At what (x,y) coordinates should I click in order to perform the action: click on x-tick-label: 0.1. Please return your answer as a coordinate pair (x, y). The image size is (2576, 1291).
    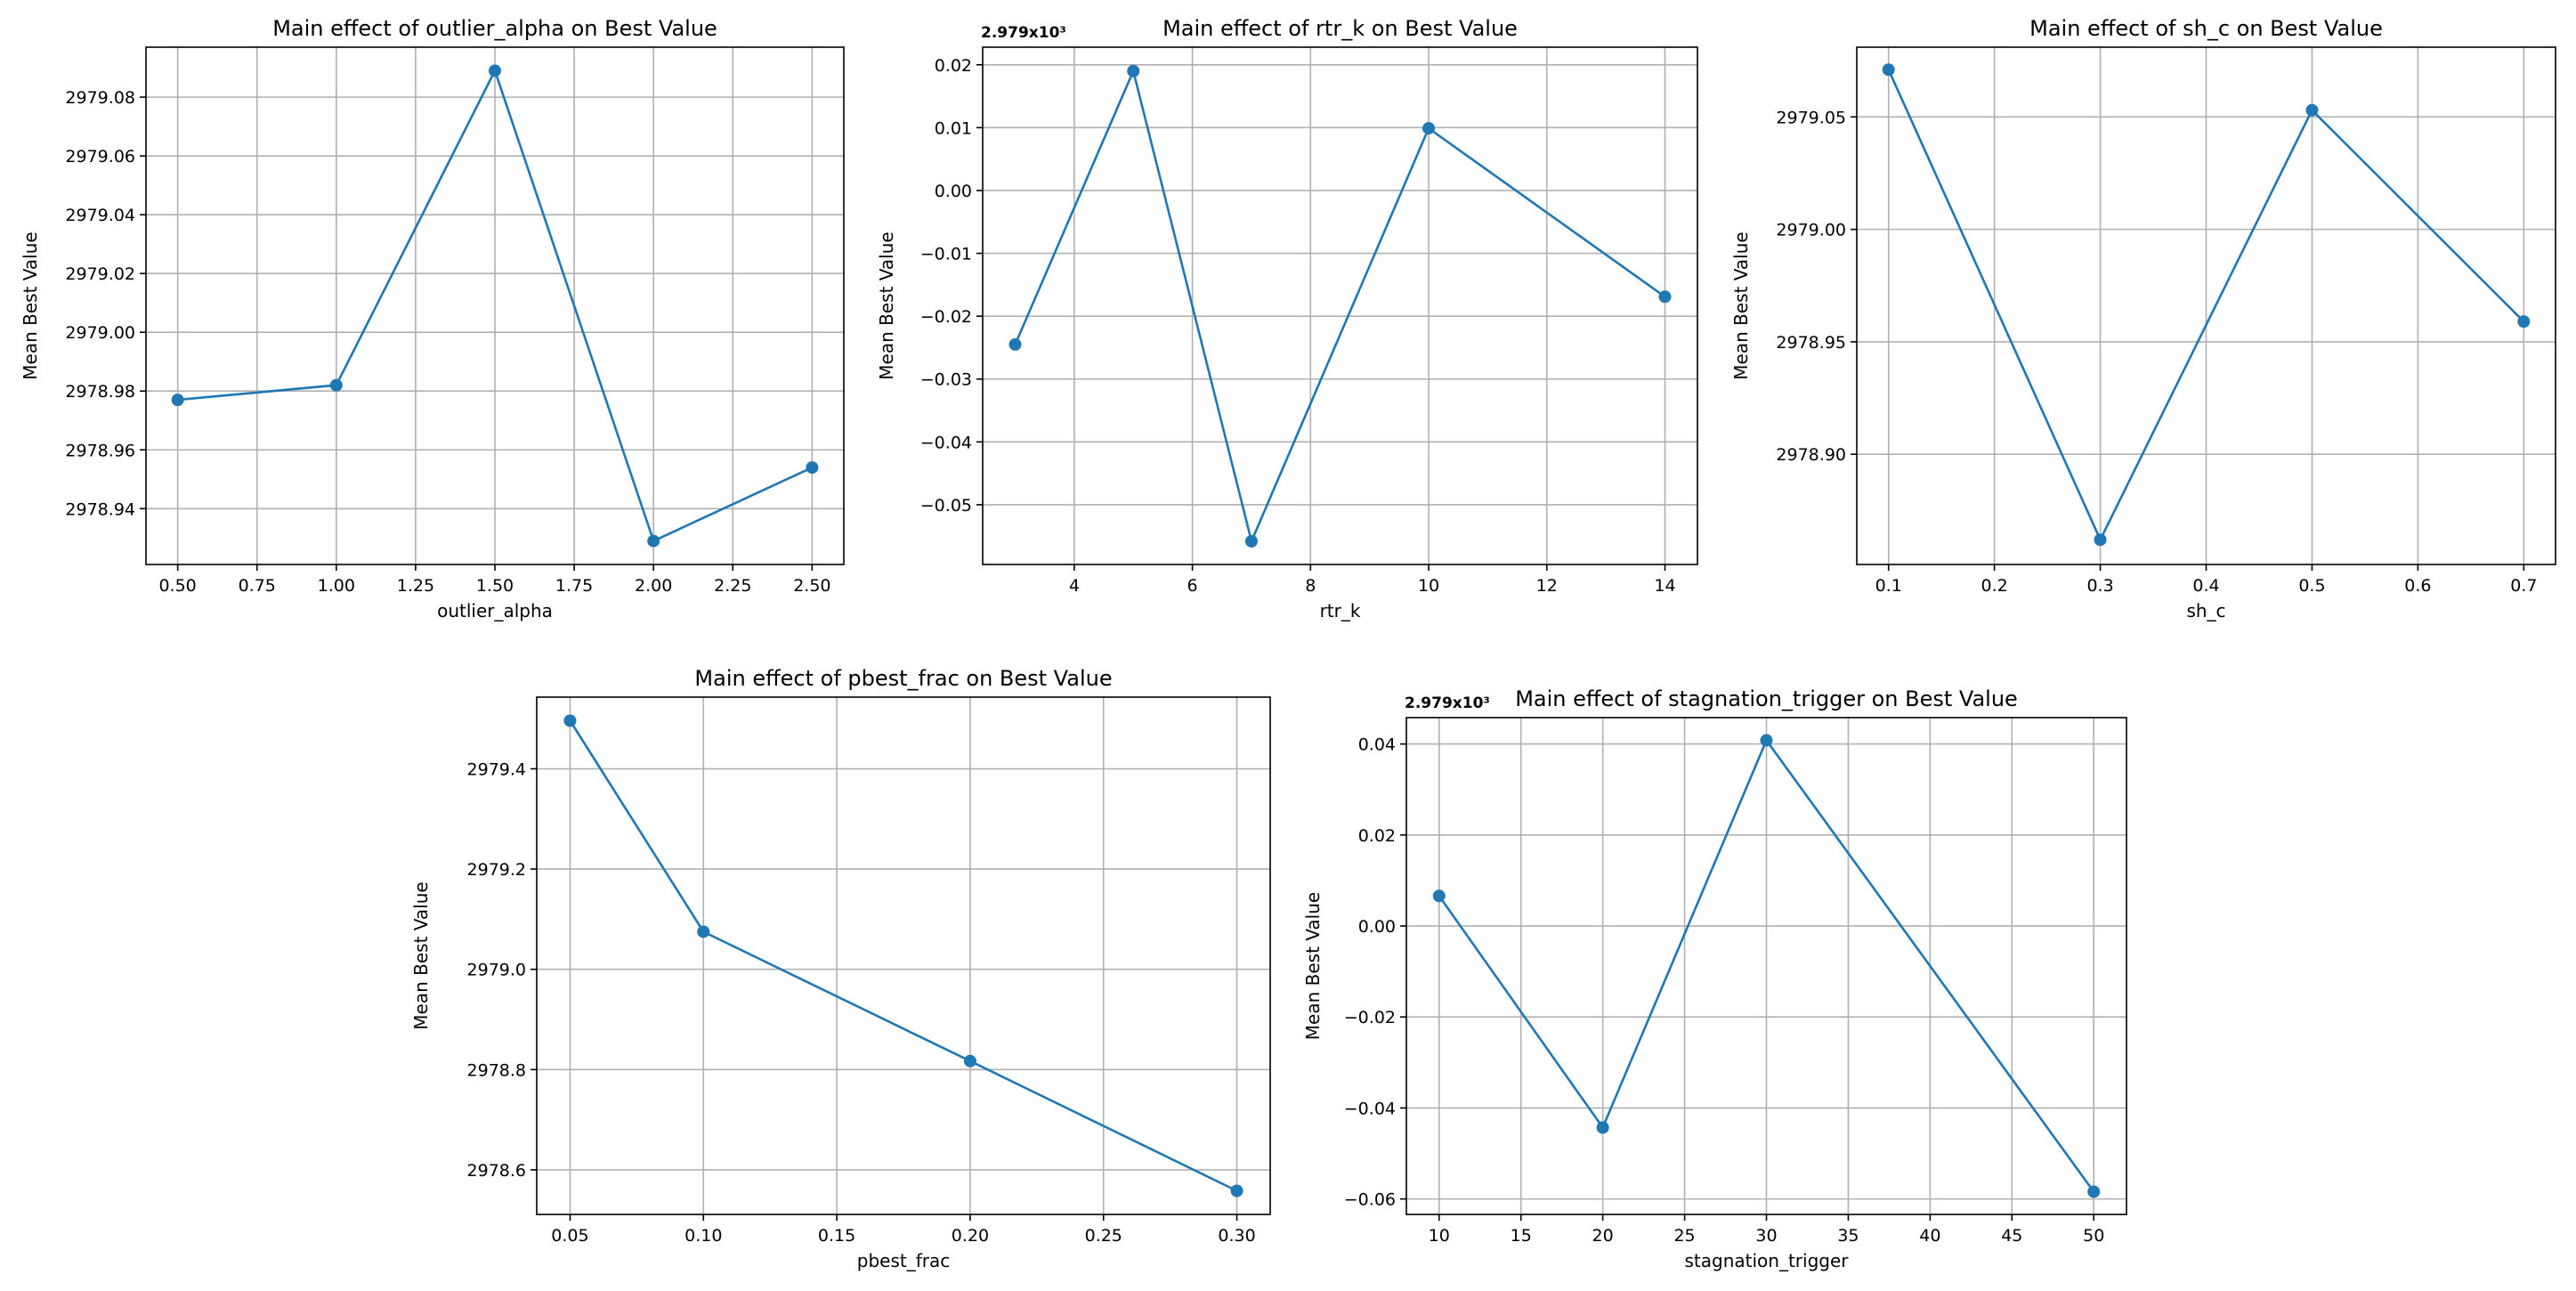
    Looking at the image, I should click on (1888, 586).